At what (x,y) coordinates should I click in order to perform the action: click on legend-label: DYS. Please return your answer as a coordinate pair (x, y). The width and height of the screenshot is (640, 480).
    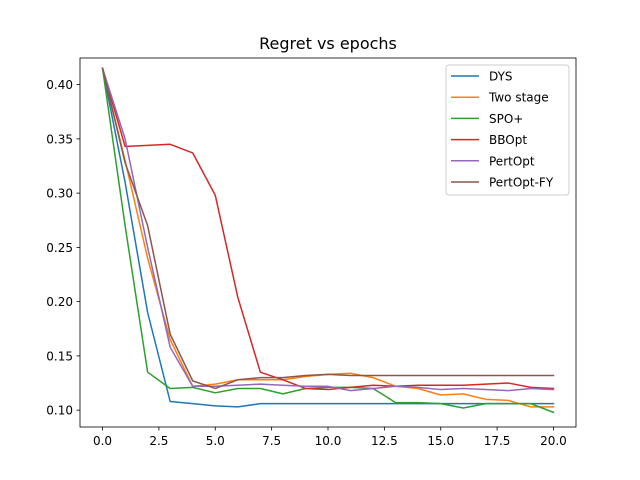
    Looking at the image, I should click on (501, 77).